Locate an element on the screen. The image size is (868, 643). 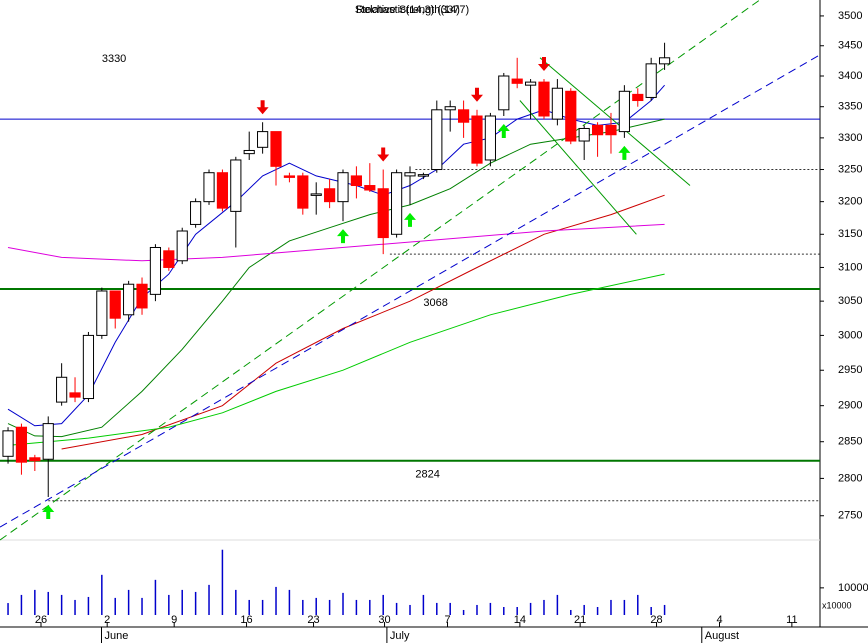
y-tick-label: 3250 is located at coordinates (850, 169).